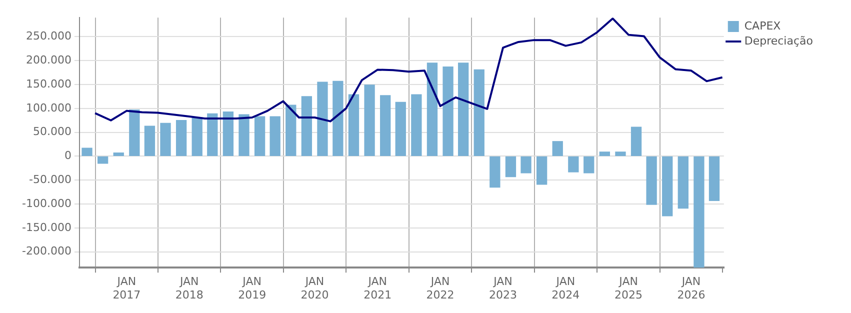 The height and width of the screenshot is (313, 851). What do you see at coordinates (691, 288) in the screenshot?
I see `x-tick-label: JAN 2026` at bounding box center [691, 288].